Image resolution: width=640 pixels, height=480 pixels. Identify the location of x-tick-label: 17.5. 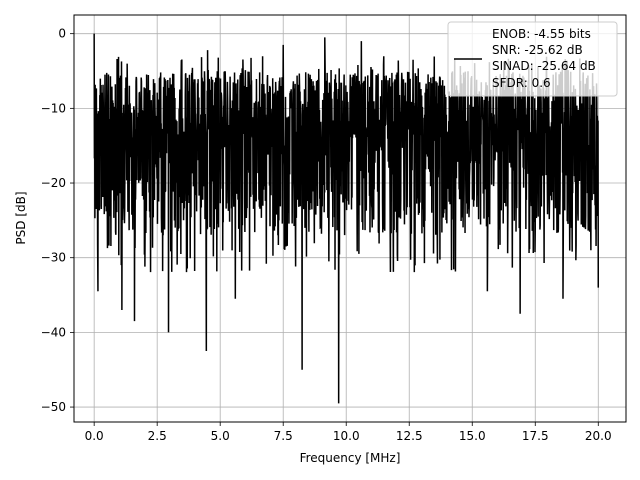
(535, 436).